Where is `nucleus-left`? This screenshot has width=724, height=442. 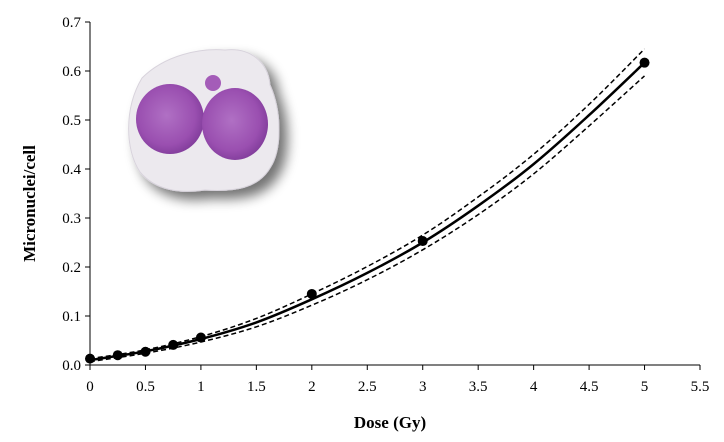
nucleus-left is located at coordinates (170, 119).